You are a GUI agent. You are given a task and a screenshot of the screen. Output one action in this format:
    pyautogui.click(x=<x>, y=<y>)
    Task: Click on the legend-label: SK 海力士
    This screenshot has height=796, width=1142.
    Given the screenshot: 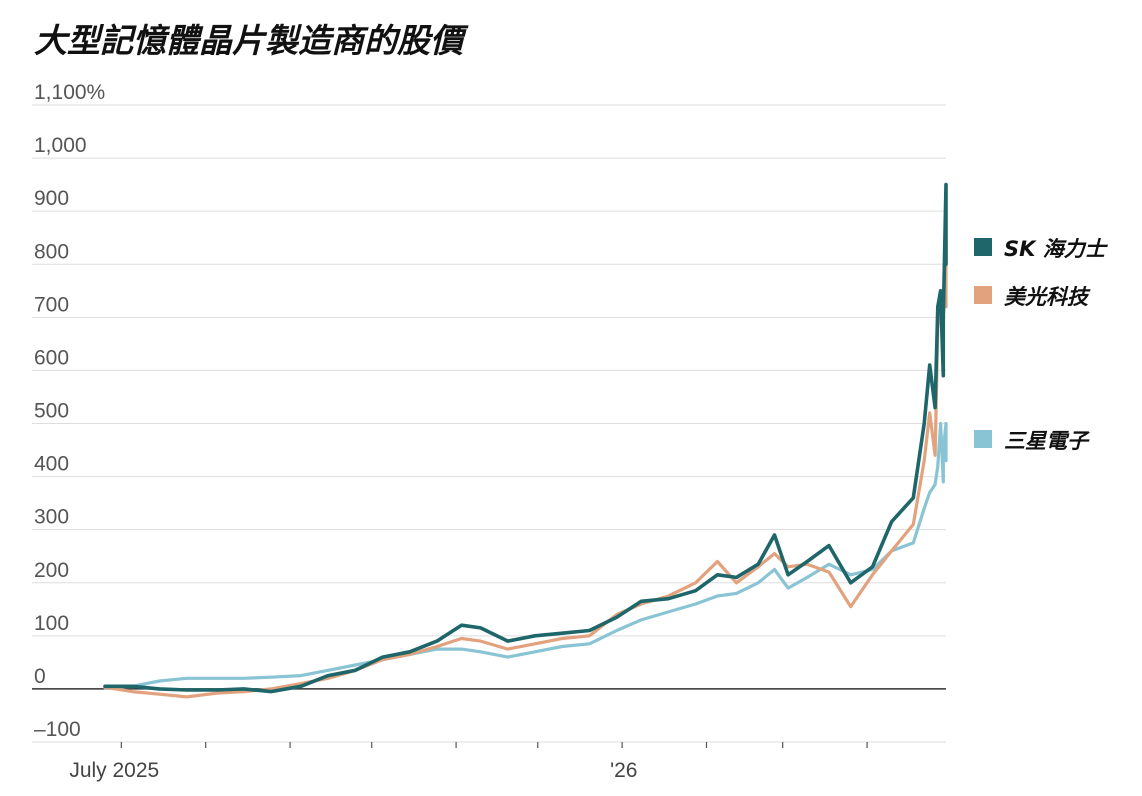 What is the action you would take?
    pyautogui.click(x=1056, y=249)
    